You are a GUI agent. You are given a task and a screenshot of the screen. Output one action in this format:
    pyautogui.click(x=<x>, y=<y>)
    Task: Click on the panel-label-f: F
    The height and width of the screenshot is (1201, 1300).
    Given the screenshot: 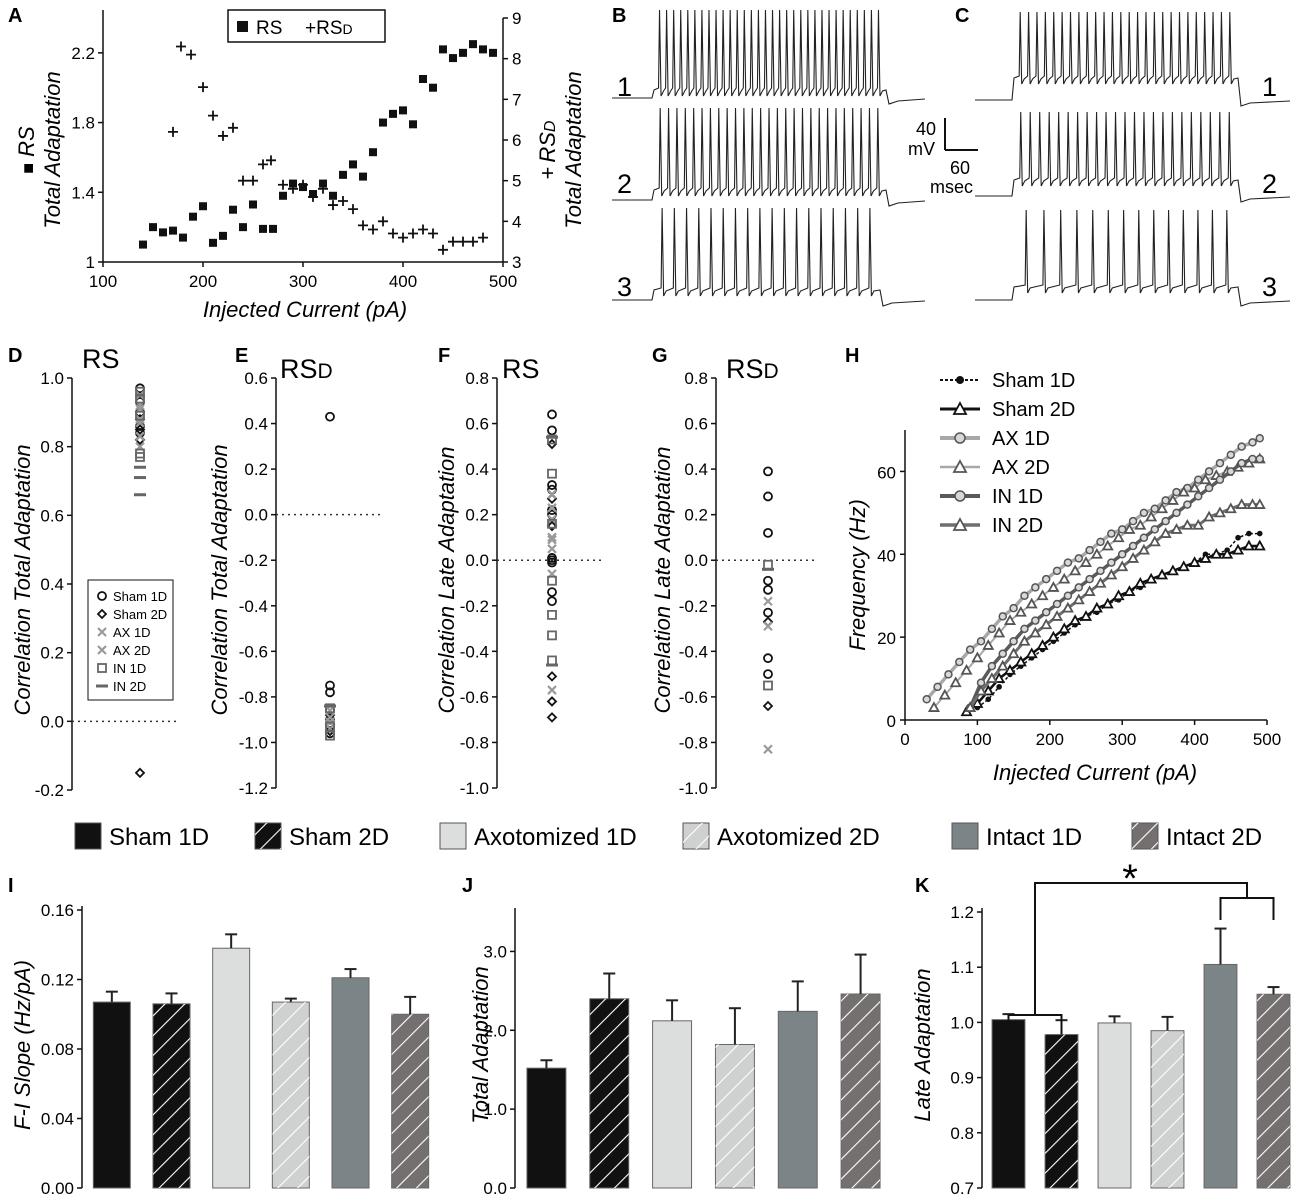 What is the action you would take?
    pyautogui.click(x=444, y=356)
    